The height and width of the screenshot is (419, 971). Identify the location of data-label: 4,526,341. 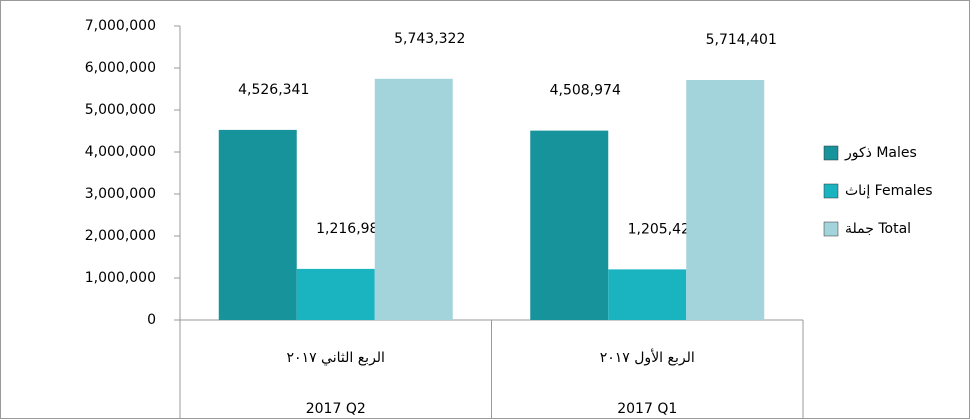
(273, 90).